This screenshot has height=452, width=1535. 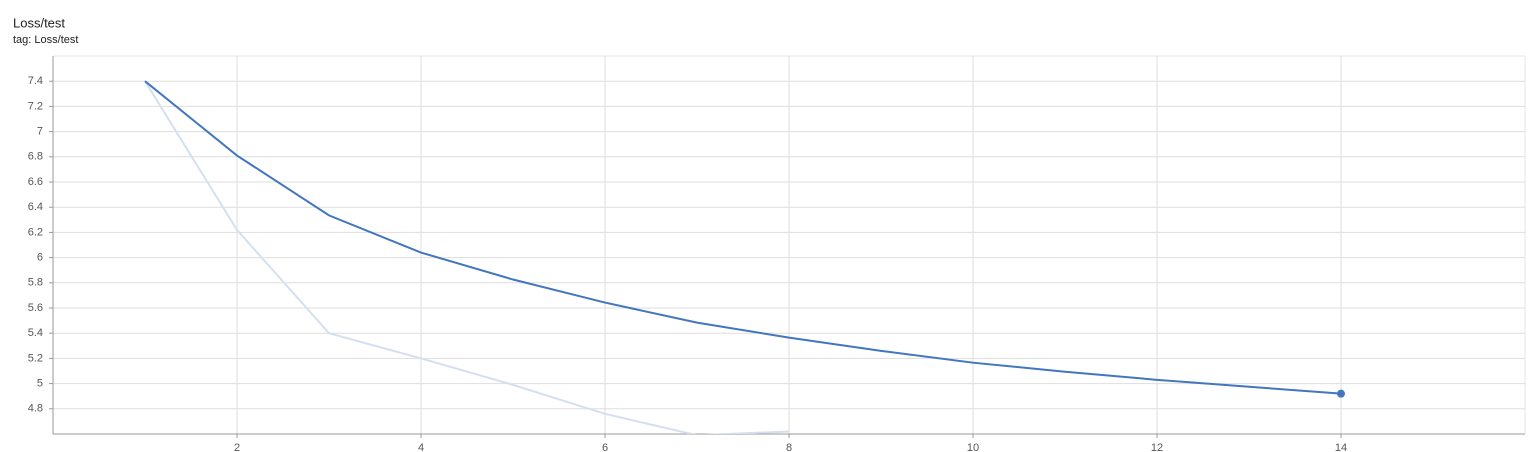 What do you see at coordinates (973, 447) in the screenshot?
I see `x-tick-label: 10` at bounding box center [973, 447].